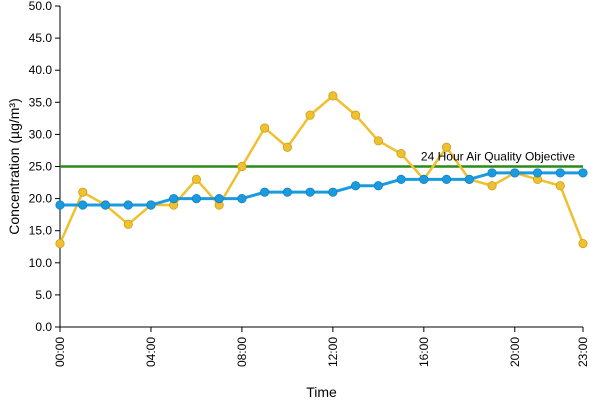  I want to click on y-tick-label: 35.0, so click(41, 102).